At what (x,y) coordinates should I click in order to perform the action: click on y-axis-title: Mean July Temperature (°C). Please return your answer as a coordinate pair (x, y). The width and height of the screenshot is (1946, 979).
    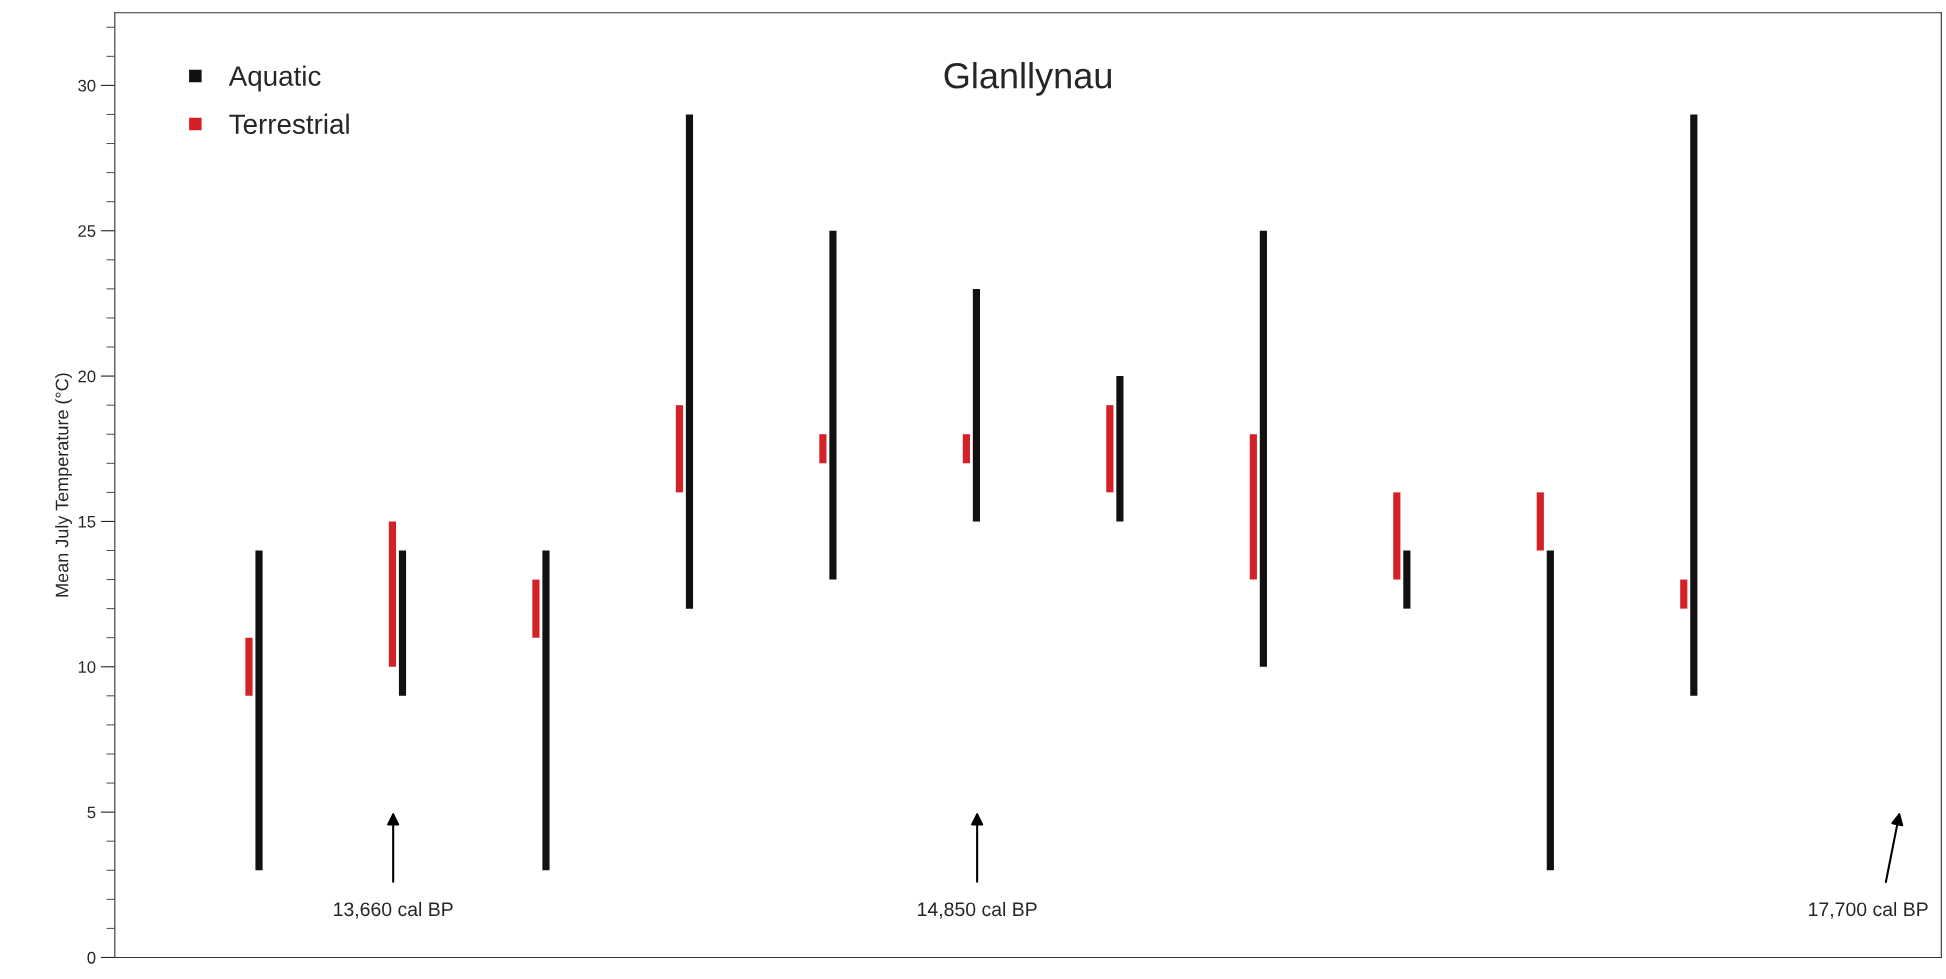
    Looking at the image, I should click on (63, 485).